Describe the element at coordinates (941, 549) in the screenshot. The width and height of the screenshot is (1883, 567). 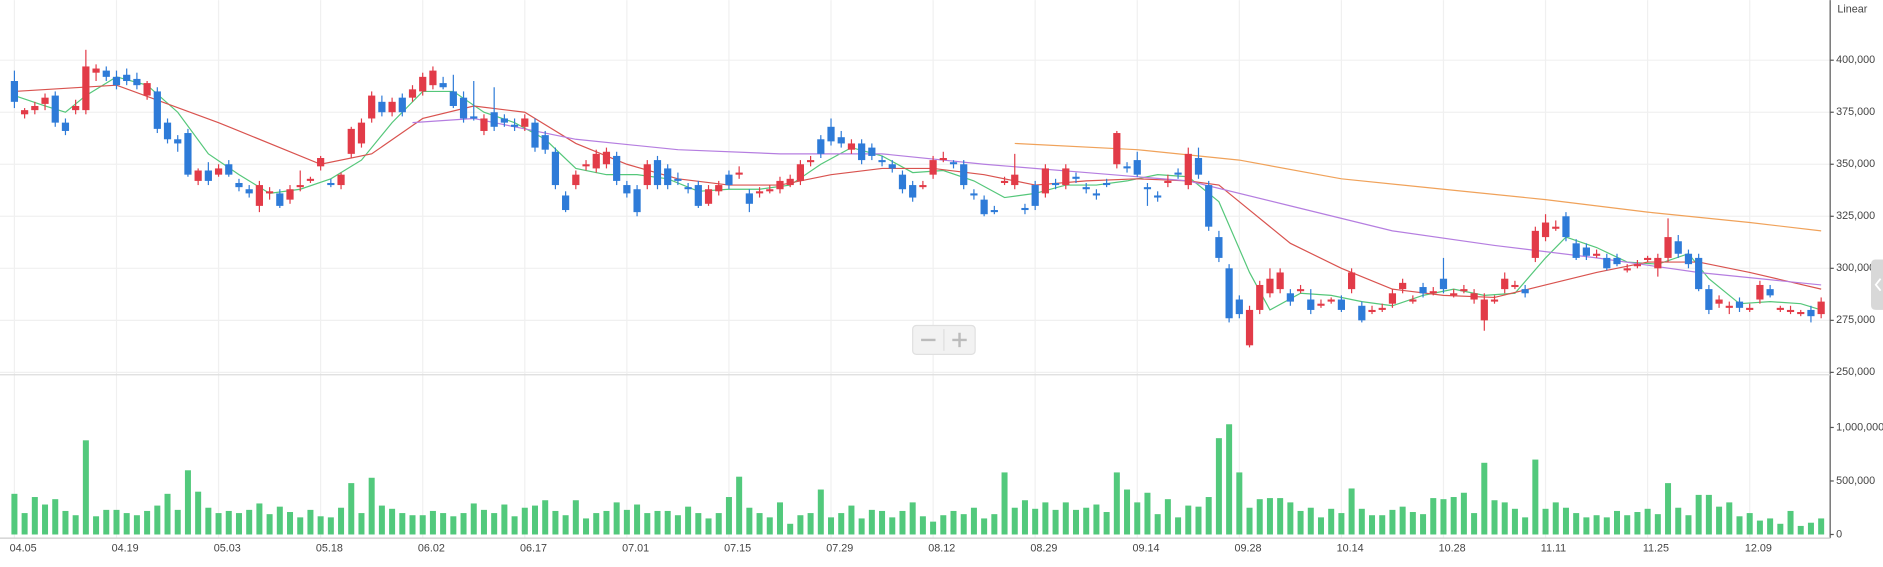
I see `x-tick-label: 08.12` at that location.